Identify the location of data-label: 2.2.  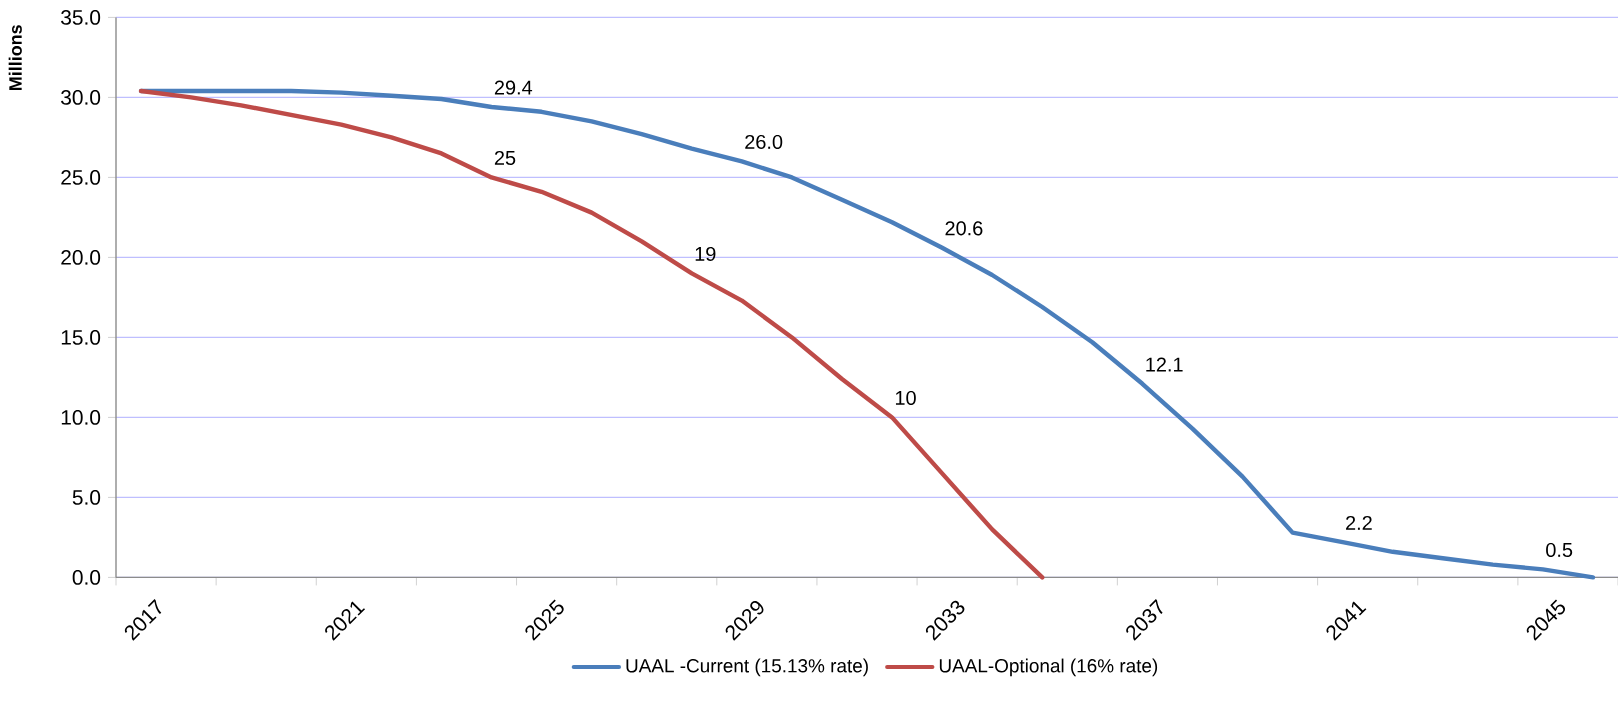
(1359, 522).